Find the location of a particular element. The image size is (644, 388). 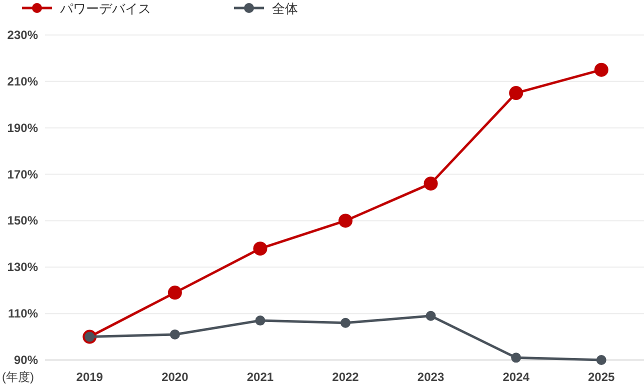

x-axis-title: (年度) is located at coordinates (18, 377).